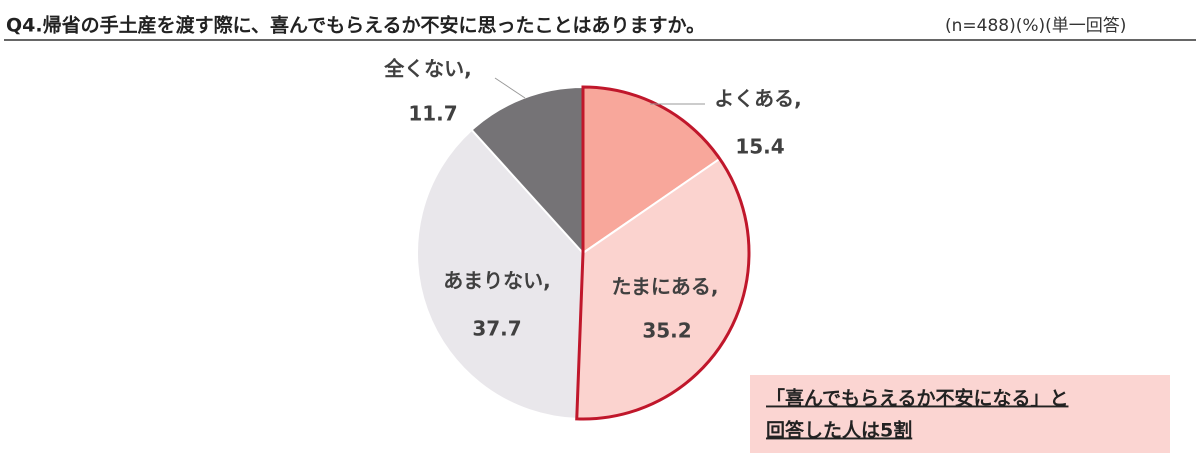  What do you see at coordinates (917, 398) in the screenshot?
I see `annotation-line: 「喜んでもらえるか不安になる」と` at bounding box center [917, 398].